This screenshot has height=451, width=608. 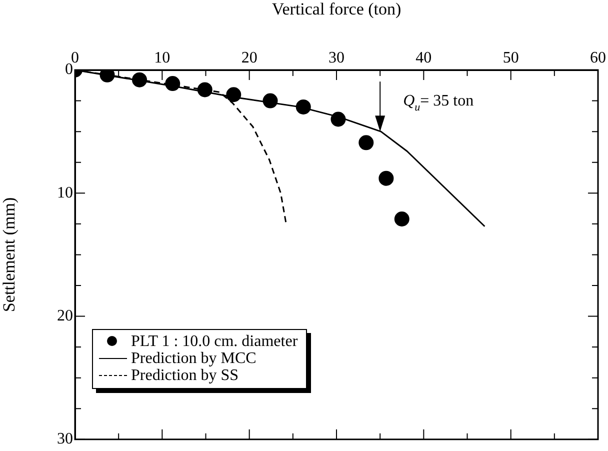 What do you see at coordinates (9, 254) in the screenshot?
I see `y-axis-title: Settlement (mm)` at bounding box center [9, 254].